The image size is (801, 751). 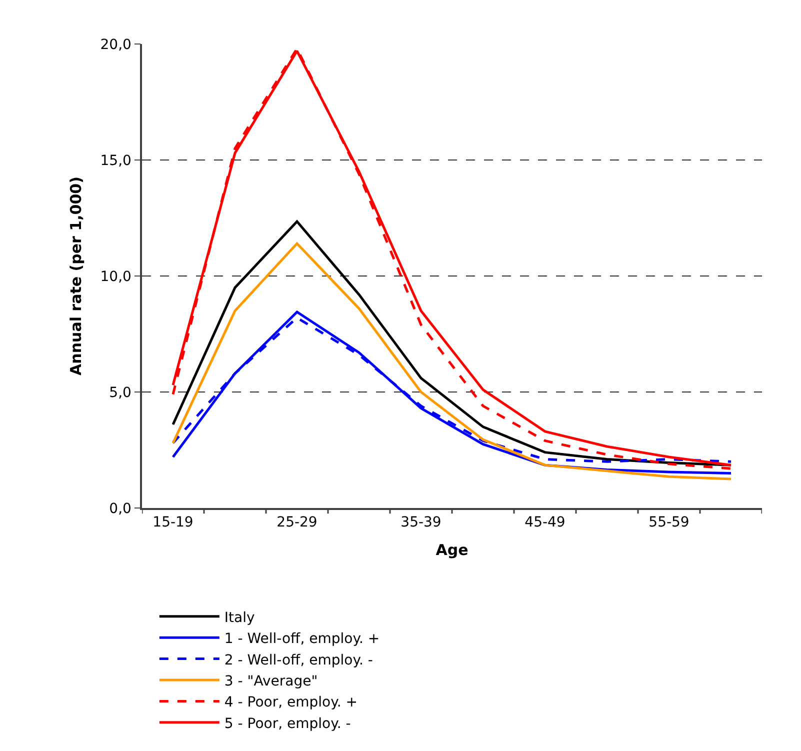 What do you see at coordinates (120, 508) in the screenshot?
I see `y-tick-label: 0,0` at bounding box center [120, 508].